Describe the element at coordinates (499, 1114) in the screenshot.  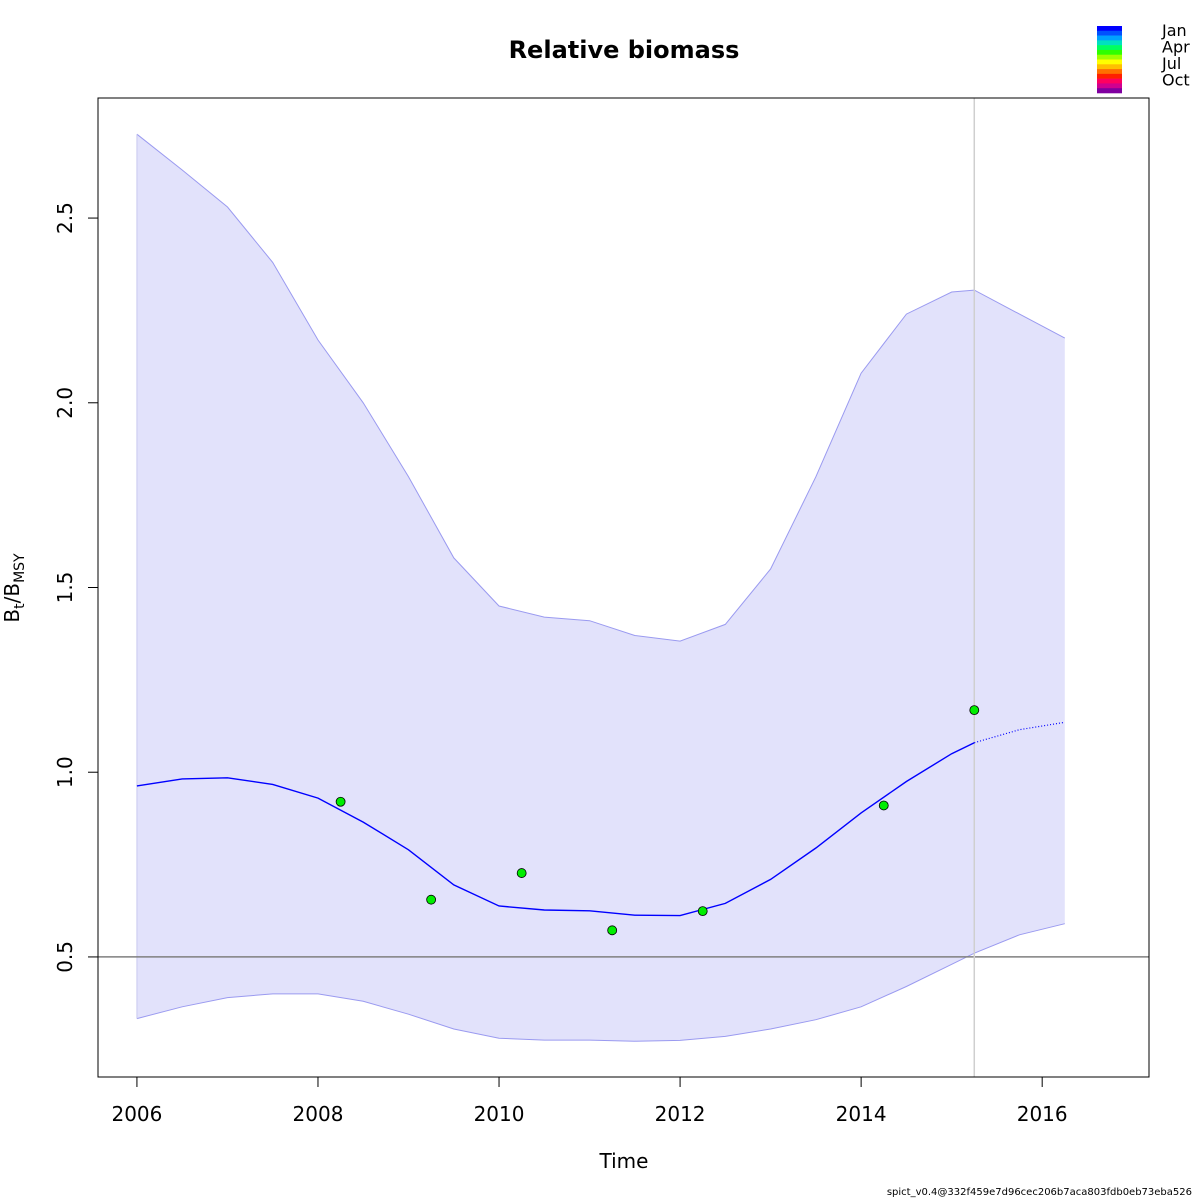
I see `x-tick-label-2: 2010` at that location.